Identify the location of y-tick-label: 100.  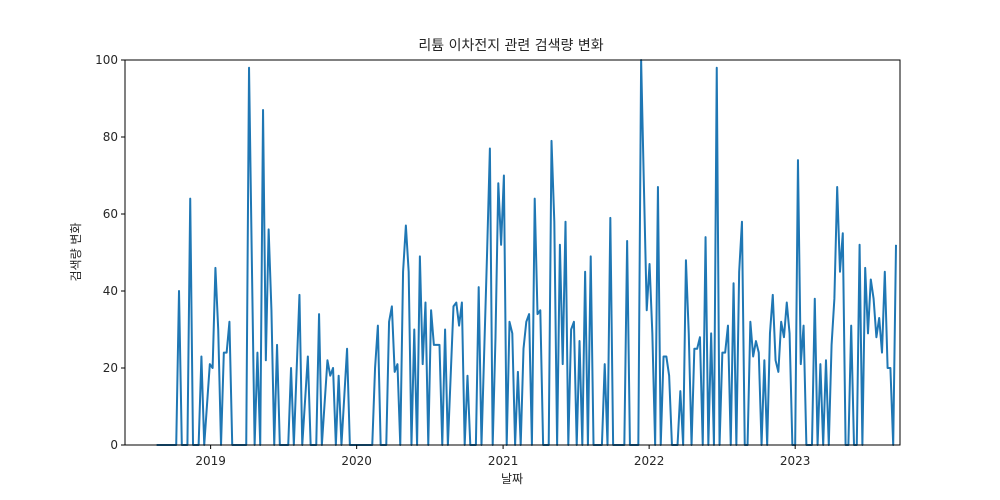
(106, 60).